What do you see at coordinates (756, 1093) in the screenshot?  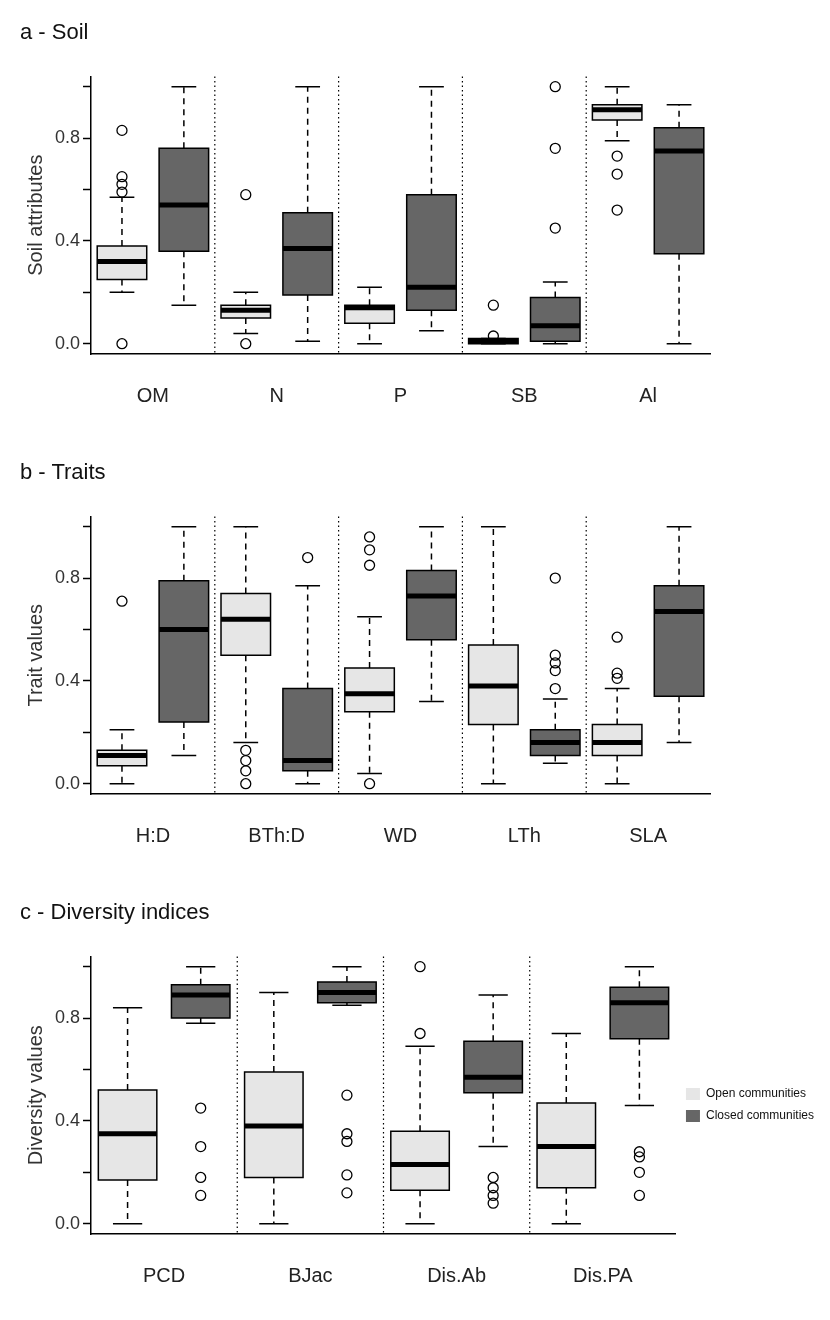 I see `legend-label: Open communities` at bounding box center [756, 1093].